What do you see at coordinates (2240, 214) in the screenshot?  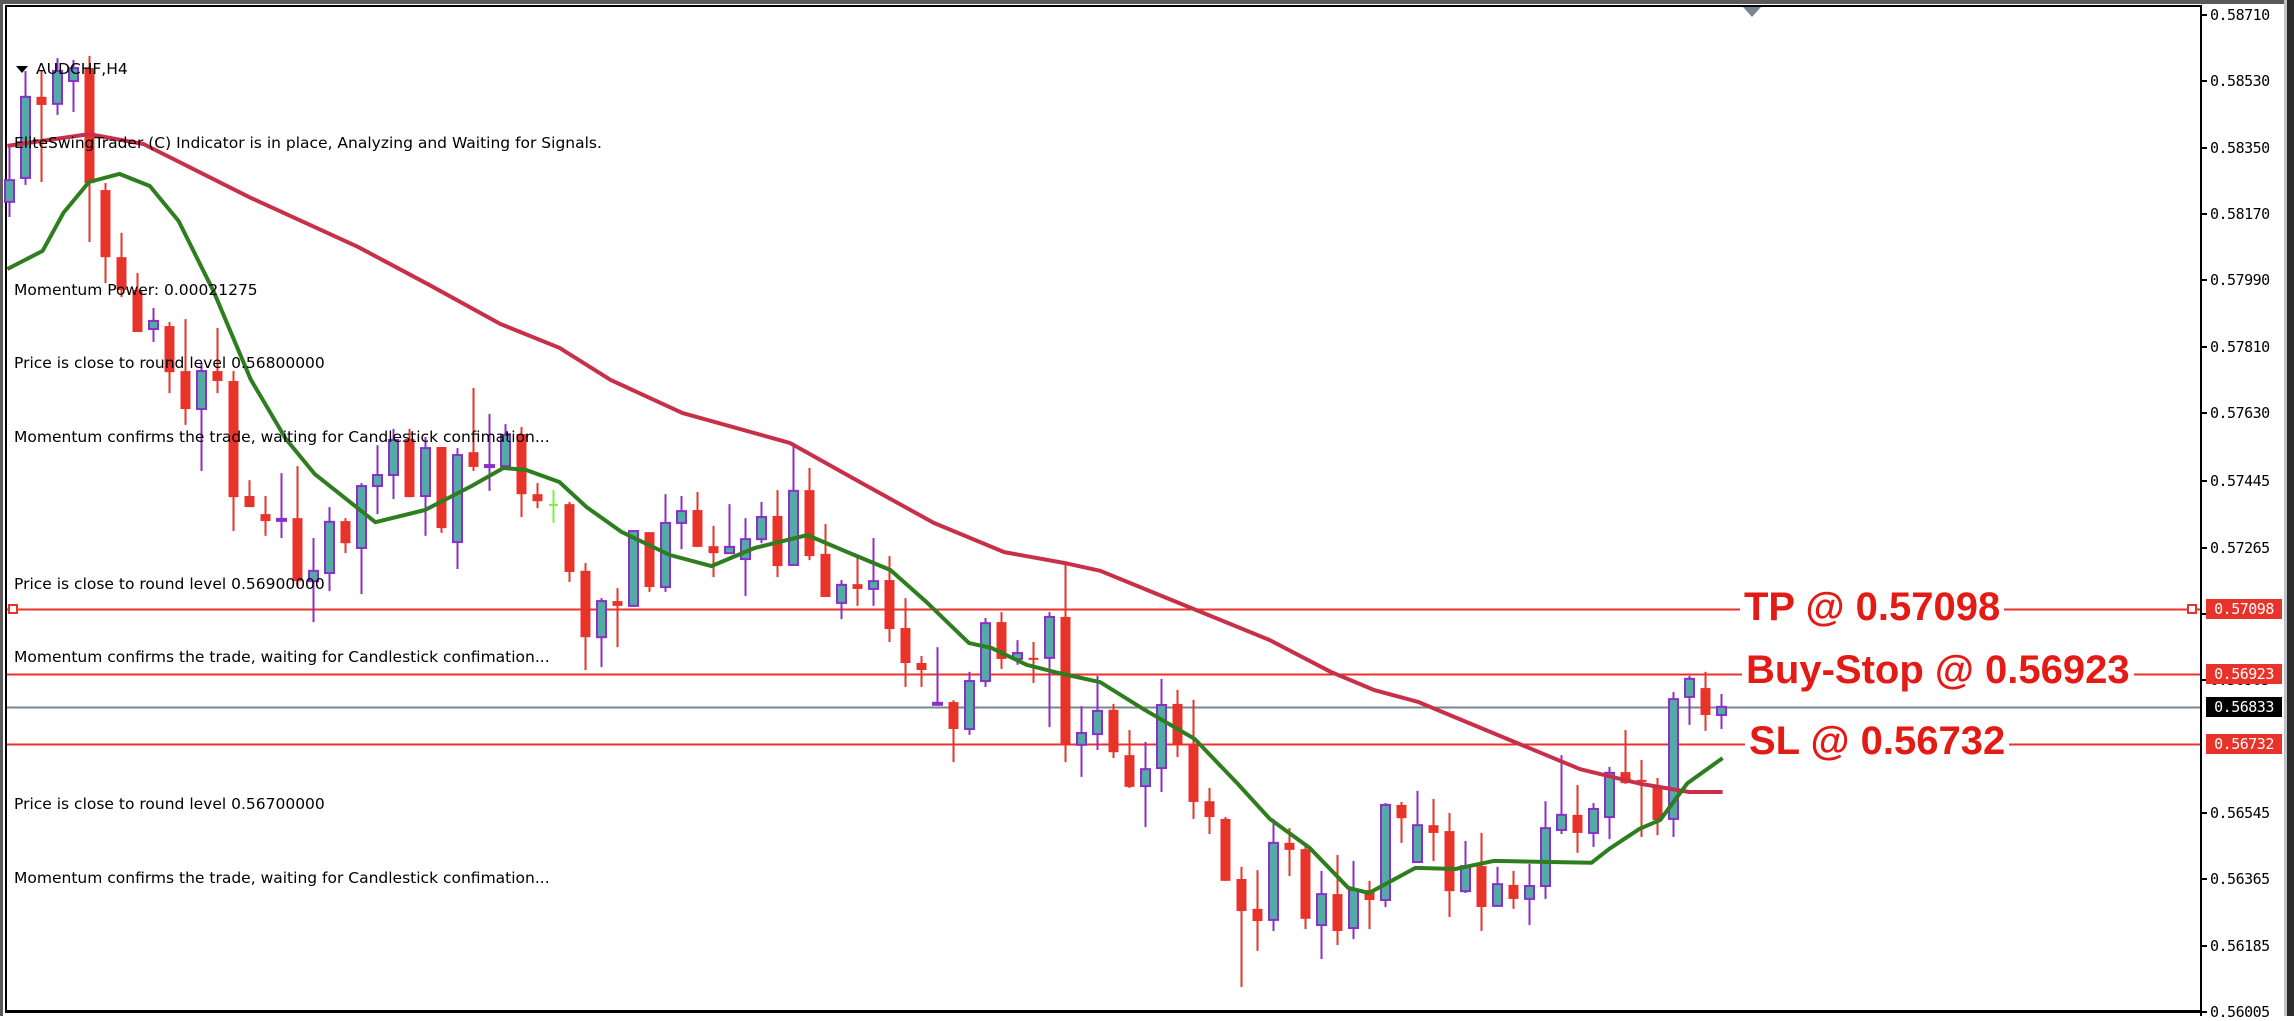 I see `axis-tick-label: 0.58170` at bounding box center [2240, 214].